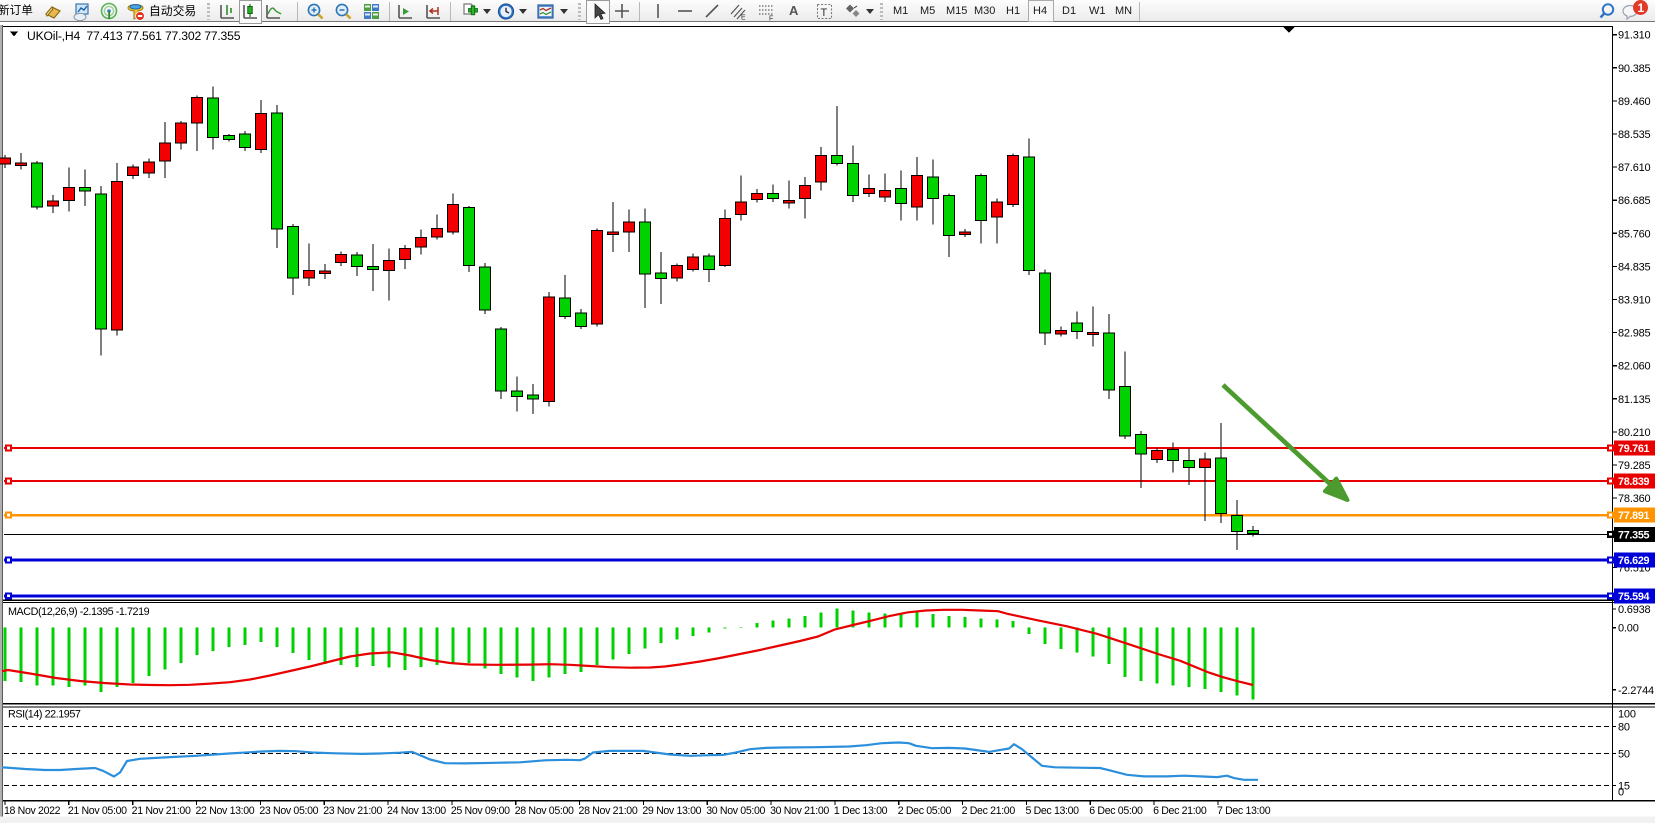 The height and width of the screenshot is (823, 1655). I want to click on svg-text: 25 Nov 09:00, so click(480, 811).